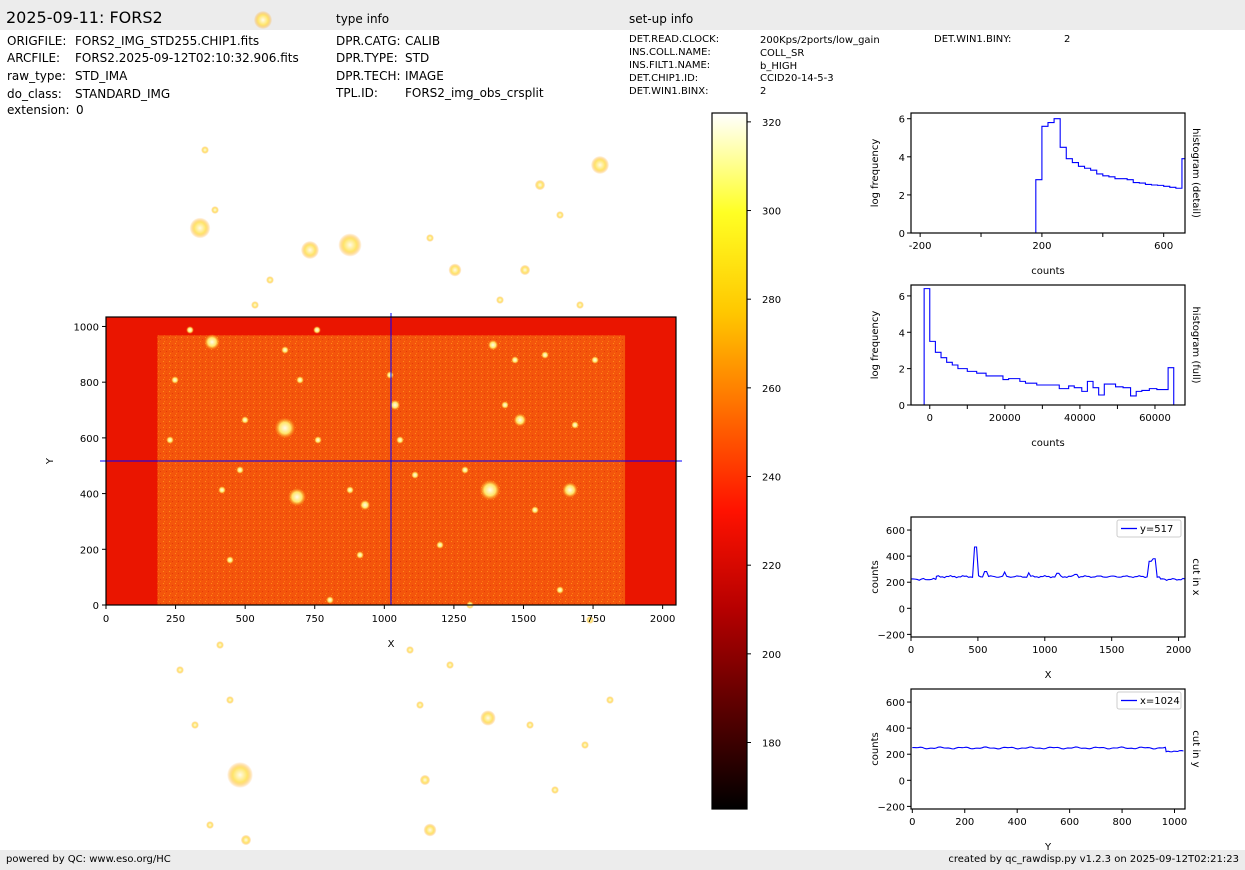 The height and width of the screenshot is (870, 1245). What do you see at coordinates (89, 550) in the screenshot?
I see `image-ytick-label: 200` at bounding box center [89, 550].